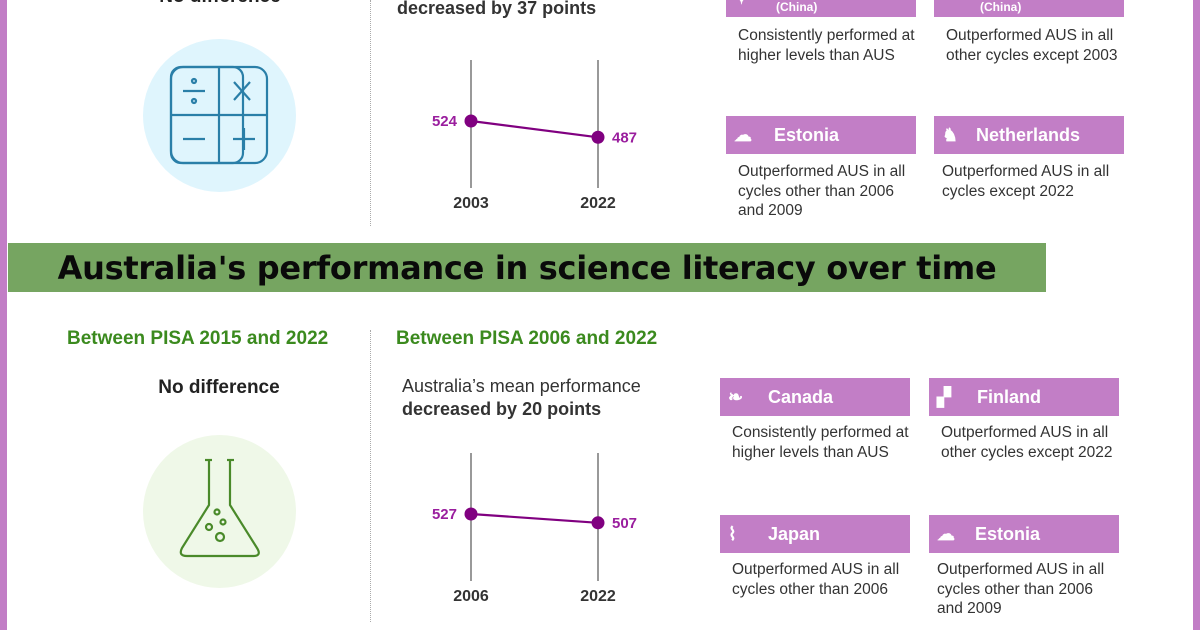 The image size is (1200, 630). I want to click on flask-icon-bg, so click(219, 511).